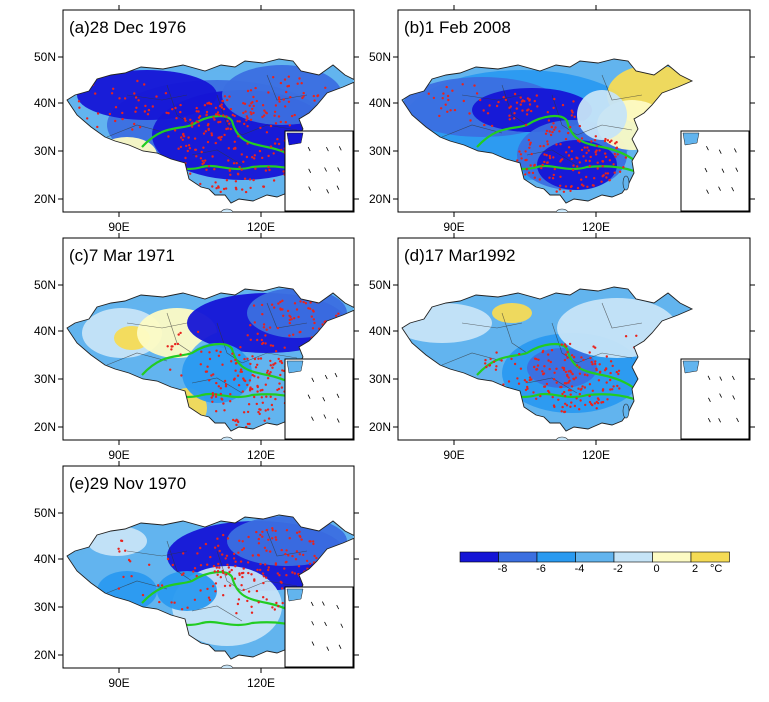 This screenshot has width=769, height=702. What do you see at coordinates (380, 379) in the screenshot?
I see `lat-tick-label: 30N` at bounding box center [380, 379].